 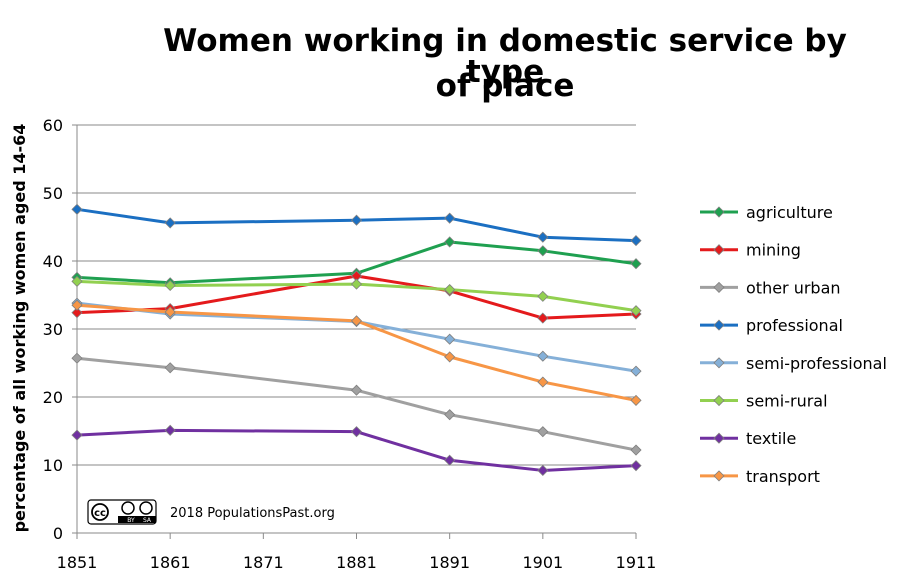 I want to click on legend-item: semi-rural, so click(x=764, y=401).